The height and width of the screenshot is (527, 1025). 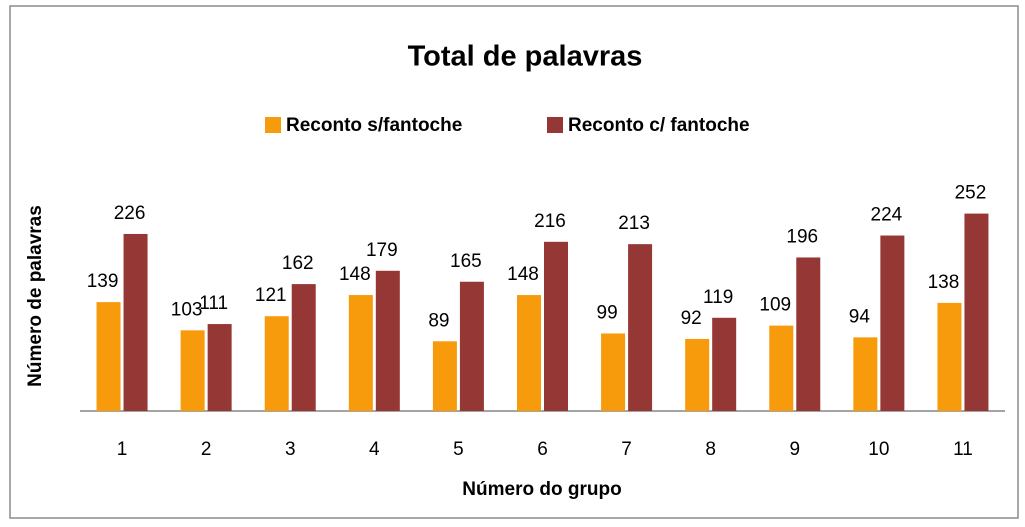 What do you see at coordinates (626, 449) in the screenshot?
I see `x-tick-label: 7` at bounding box center [626, 449].